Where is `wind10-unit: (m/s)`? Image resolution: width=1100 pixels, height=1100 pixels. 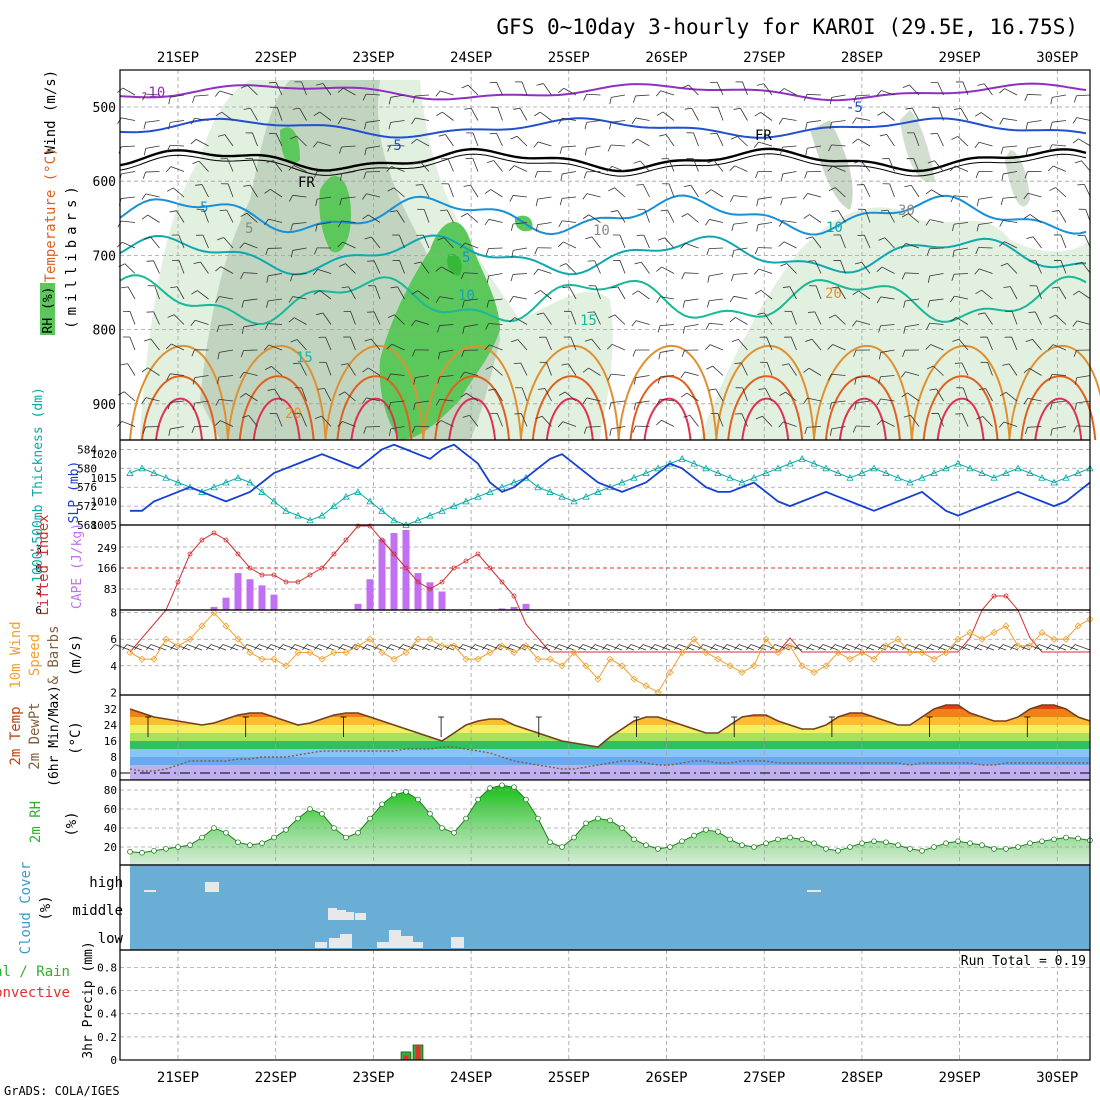
wind10-unit: (m/s) is located at coordinates (76, 655).